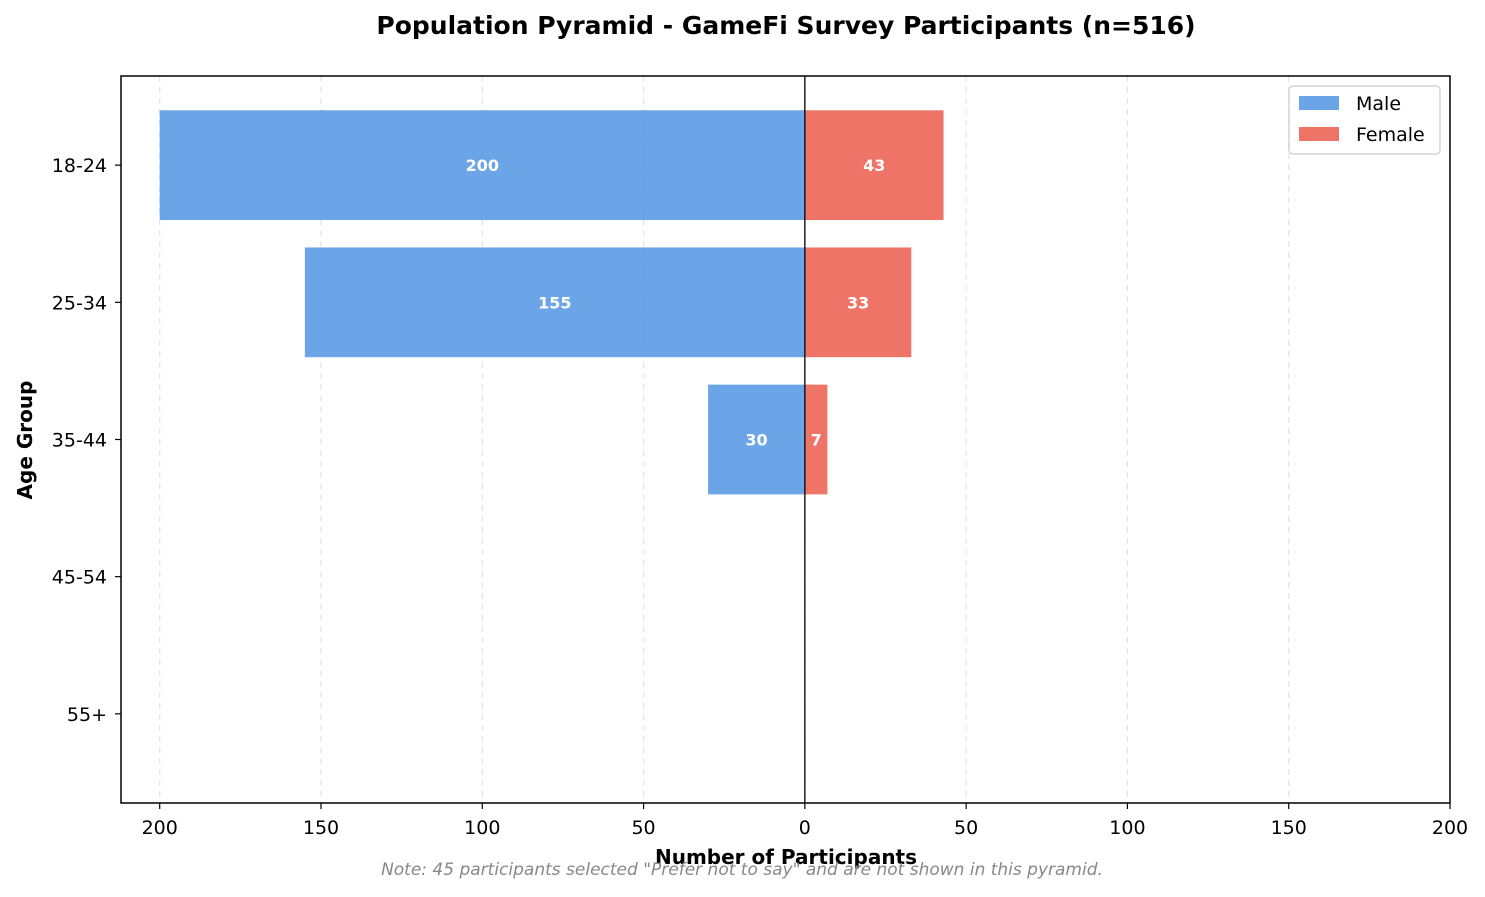 The height and width of the screenshot is (897, 1485). I want to click on y-axis-label: Age Group, so click(25, 440).